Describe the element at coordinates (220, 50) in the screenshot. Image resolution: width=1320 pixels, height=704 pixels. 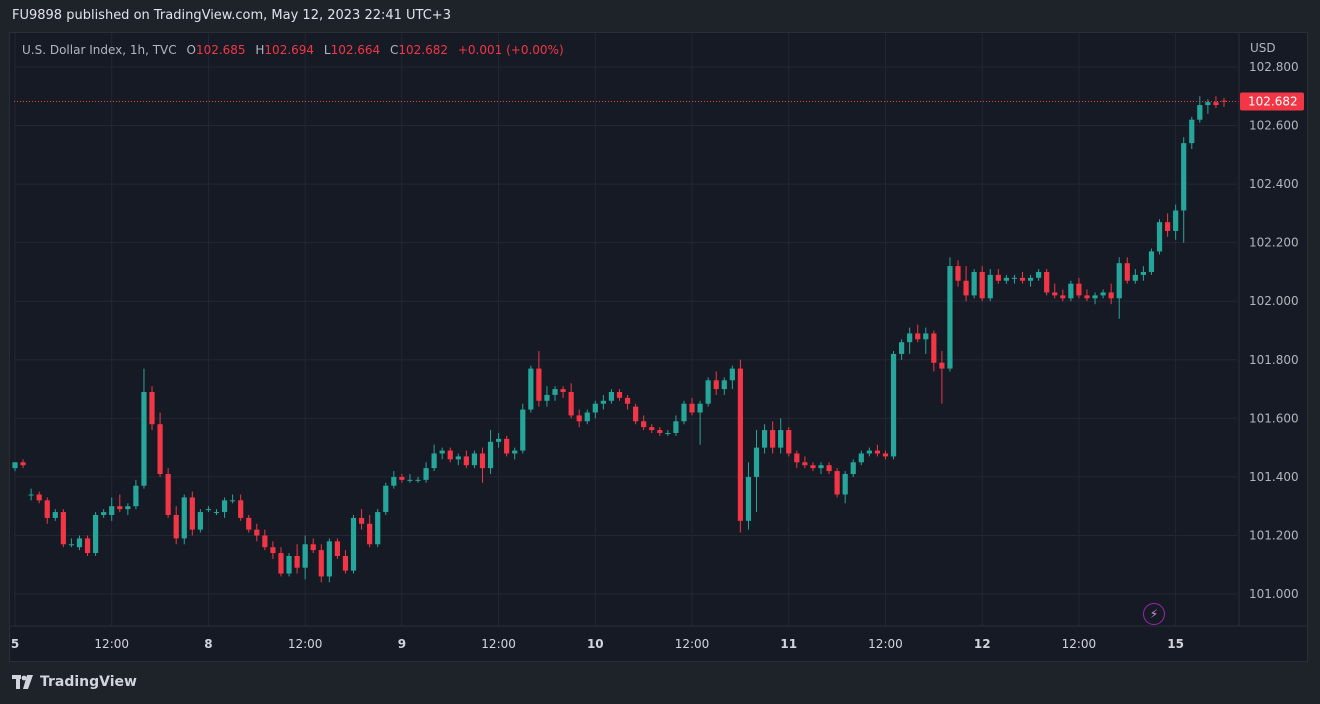
I see `open-value: 102.685` at that location.